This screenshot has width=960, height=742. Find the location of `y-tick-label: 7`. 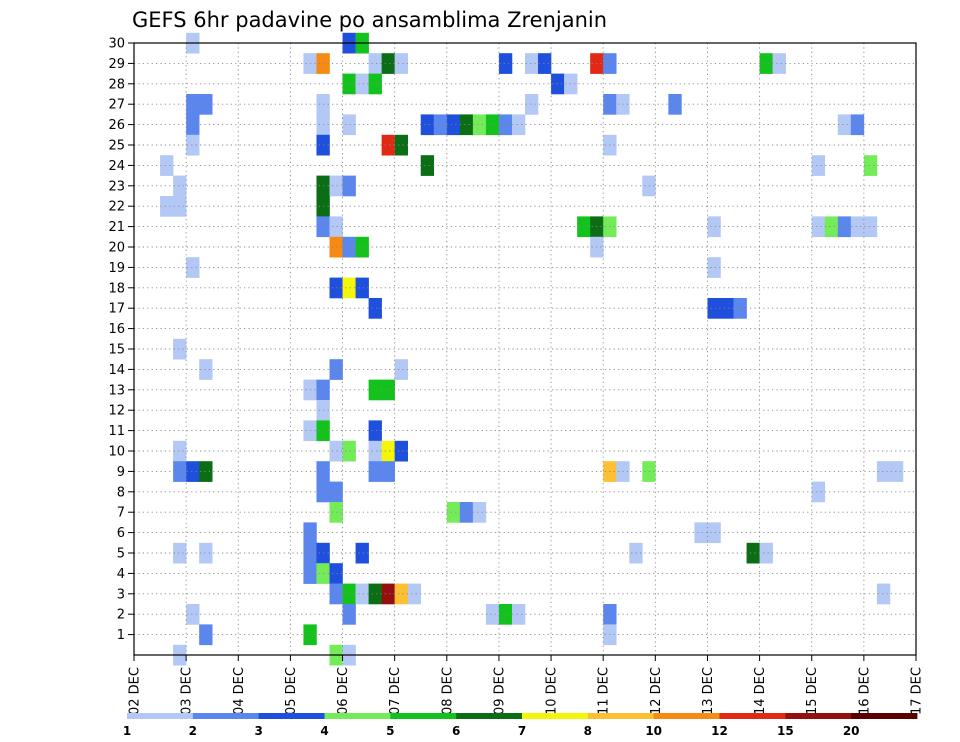

y-tick-label: 7 is located at coordinates (121, 513).